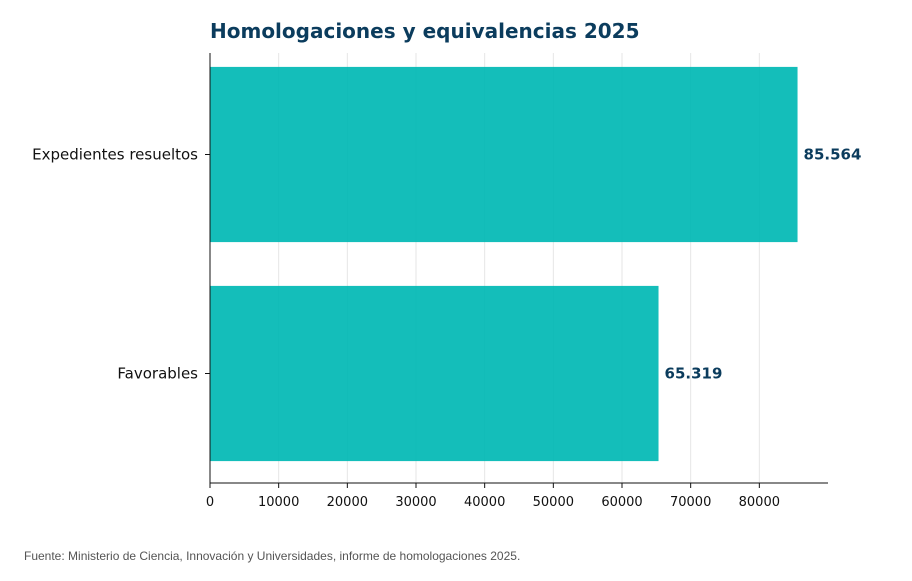  I want to click on x-tick-label: 10000, so click(278, 502).